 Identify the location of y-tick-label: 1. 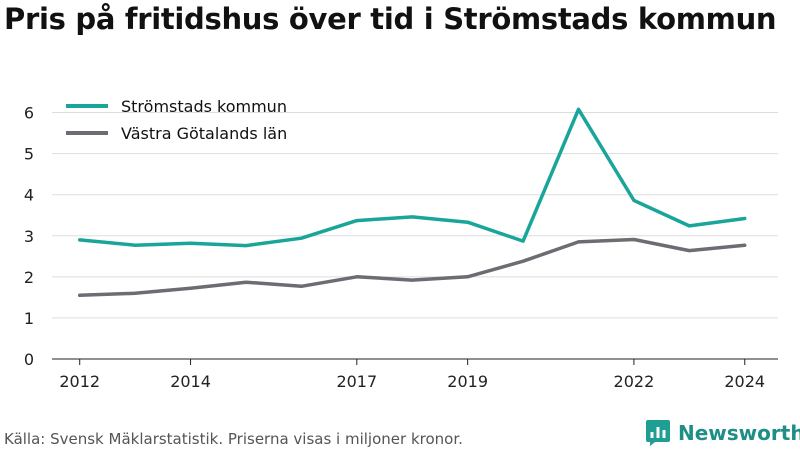
(29, 318).